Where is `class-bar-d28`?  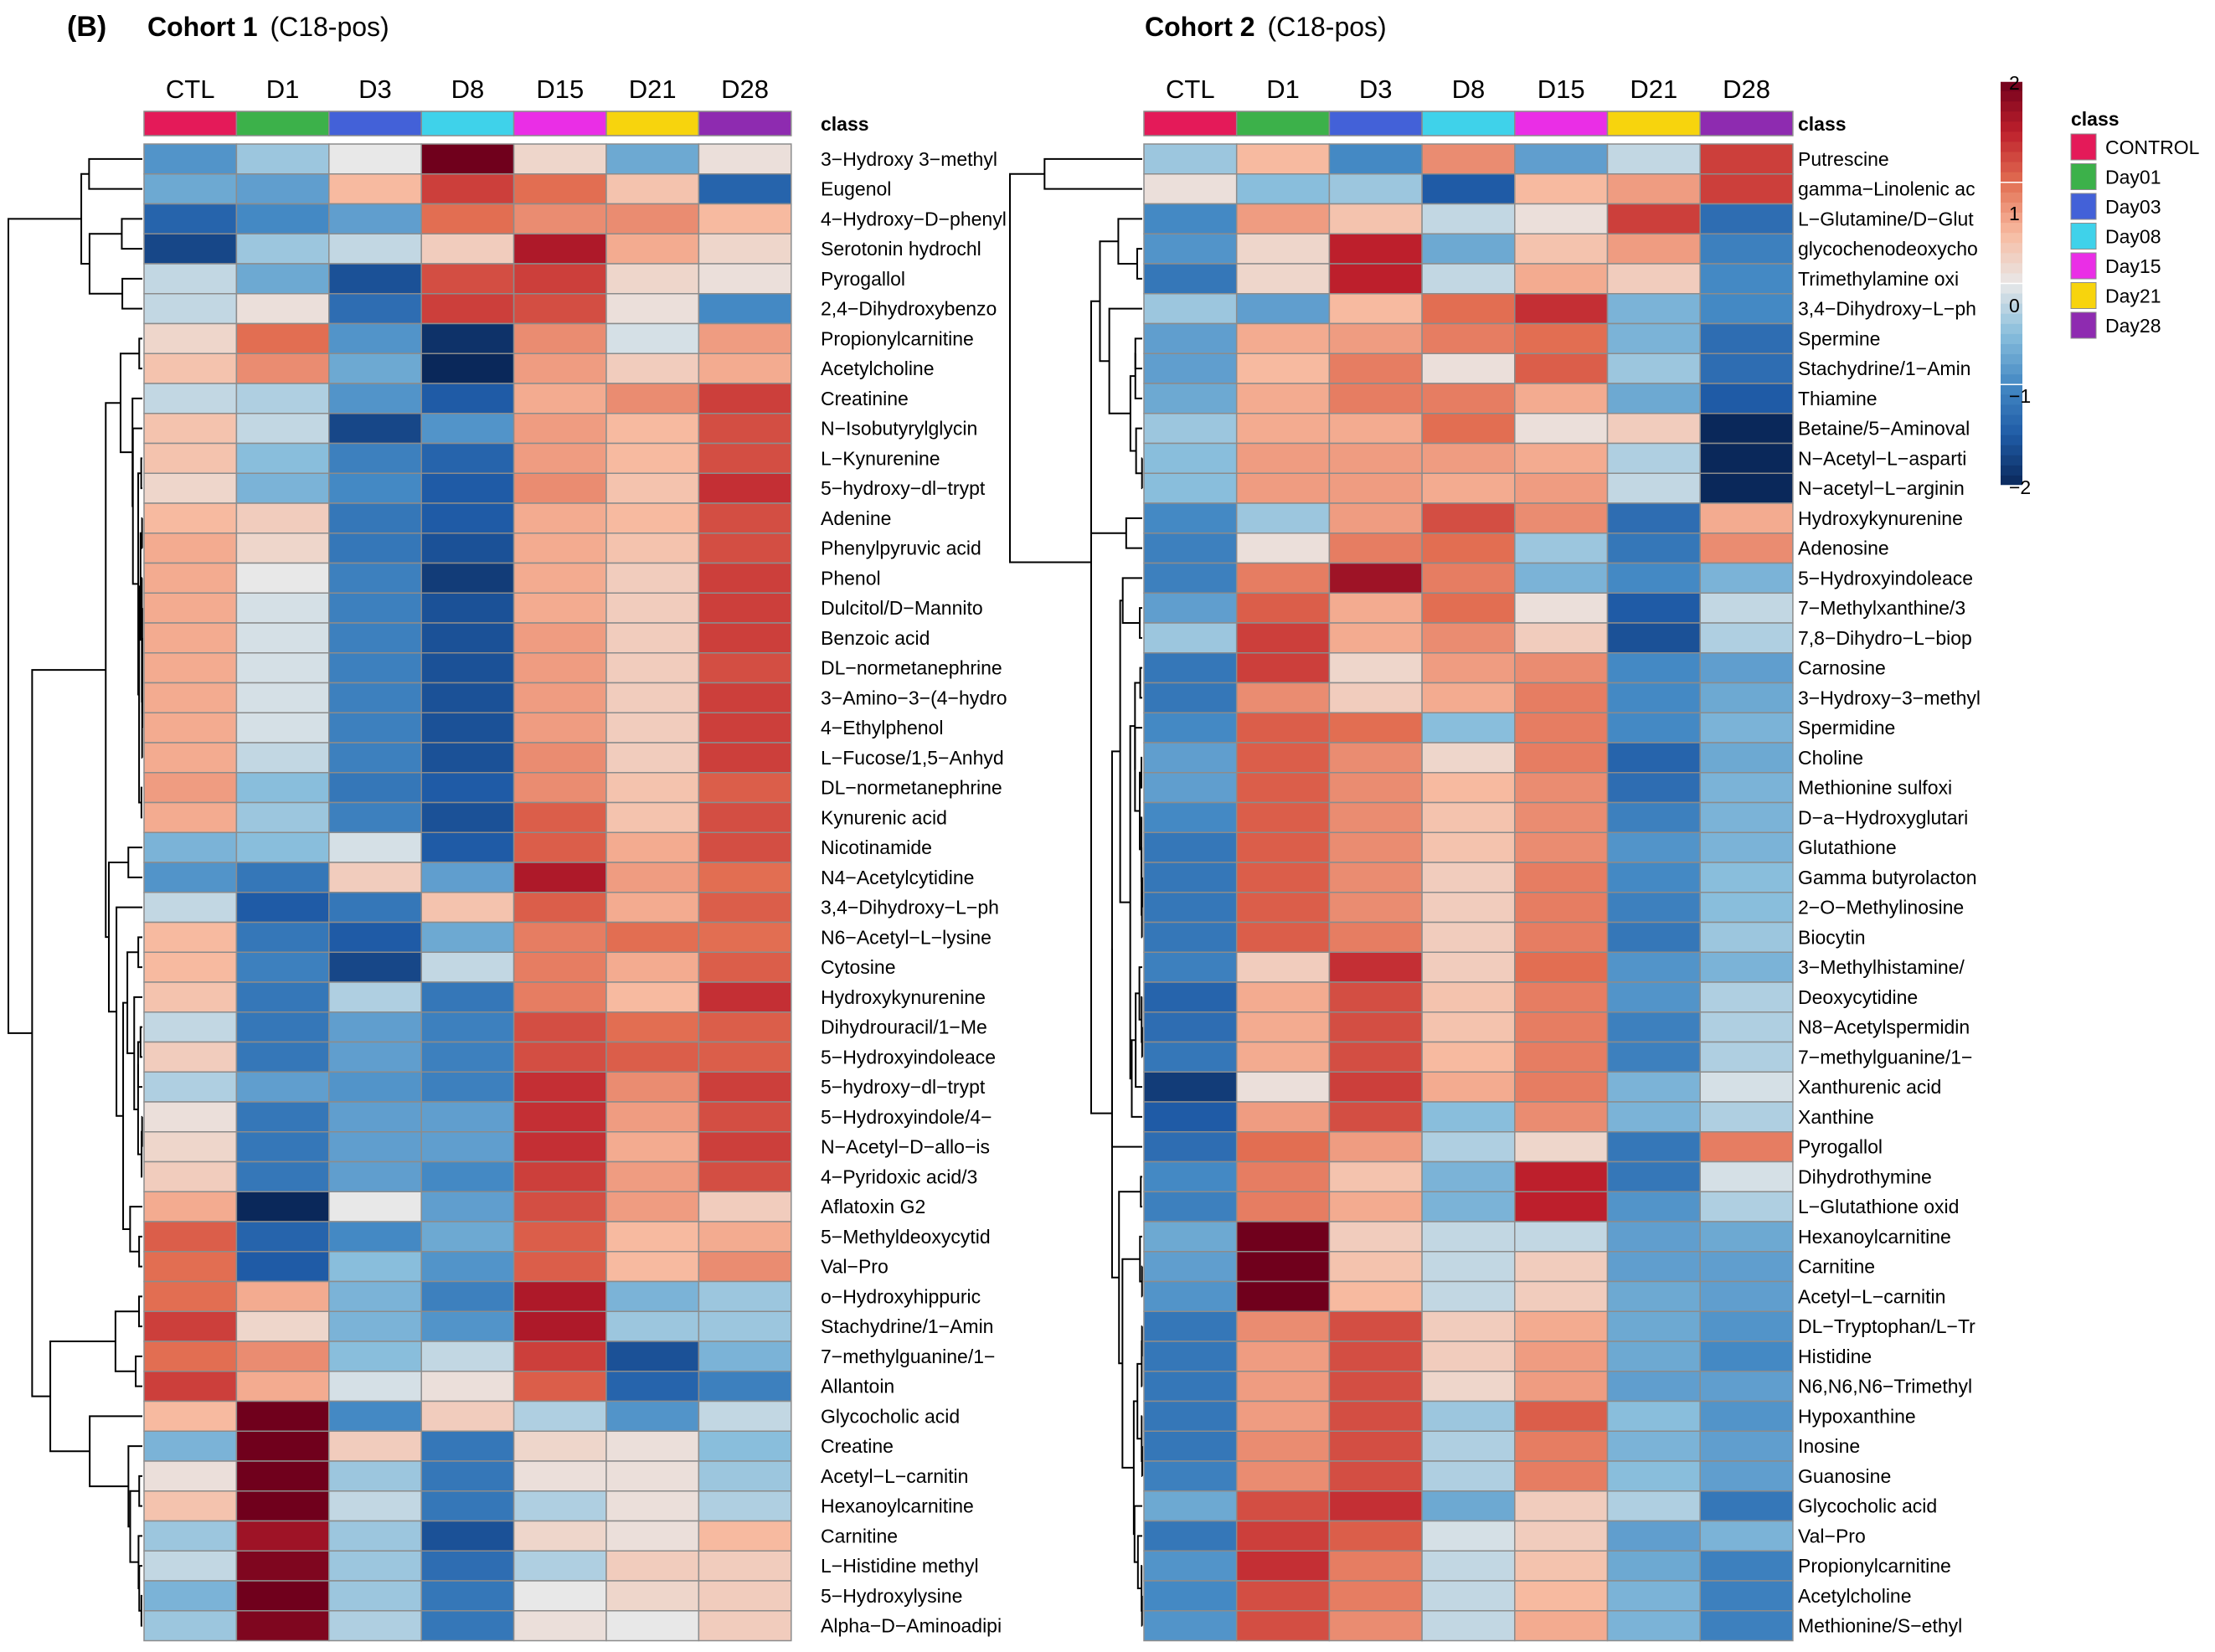
class-bar-d28 is located at coordinates (745, 124).